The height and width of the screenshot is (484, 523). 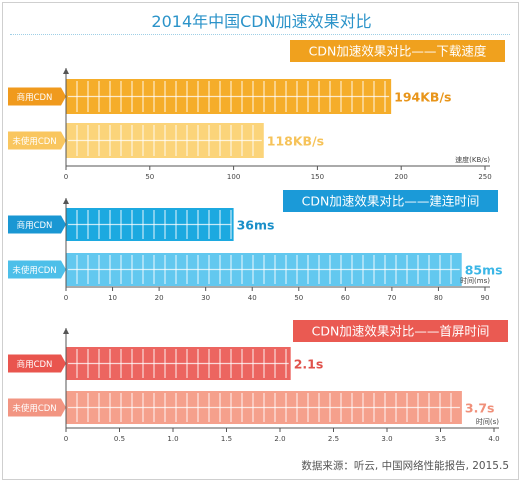 What do you see at coordinates (317, 177) in the screenshot?
I see `chart1-tick-label: 150` at bounding box center [317, 177].